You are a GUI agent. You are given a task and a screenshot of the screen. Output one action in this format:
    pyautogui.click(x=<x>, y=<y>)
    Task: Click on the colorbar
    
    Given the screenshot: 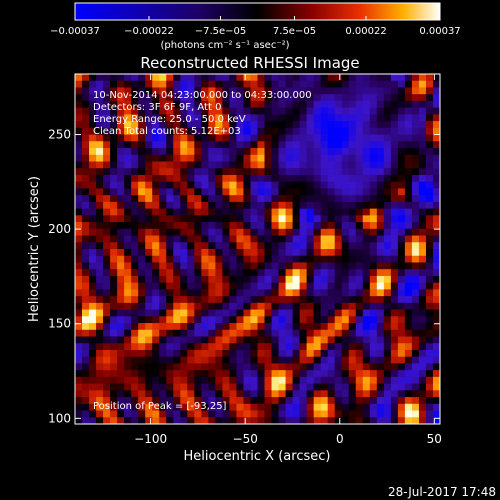 What is the action you would take?
    pyautogui.click(x=257, y=11)
    